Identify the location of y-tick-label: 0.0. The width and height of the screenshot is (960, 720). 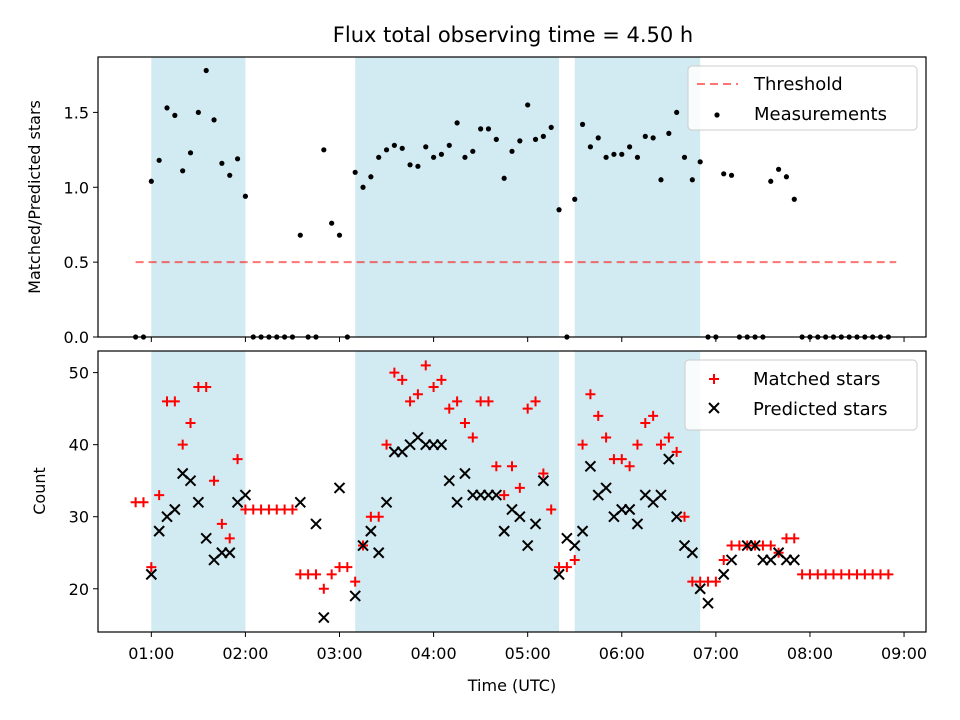
(76, 337).